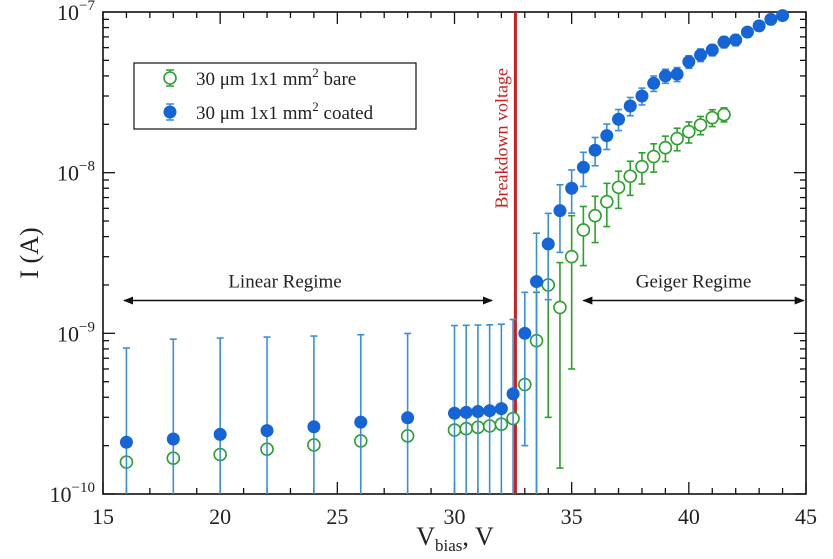  I want to click on legend-box, so click(275, 96).